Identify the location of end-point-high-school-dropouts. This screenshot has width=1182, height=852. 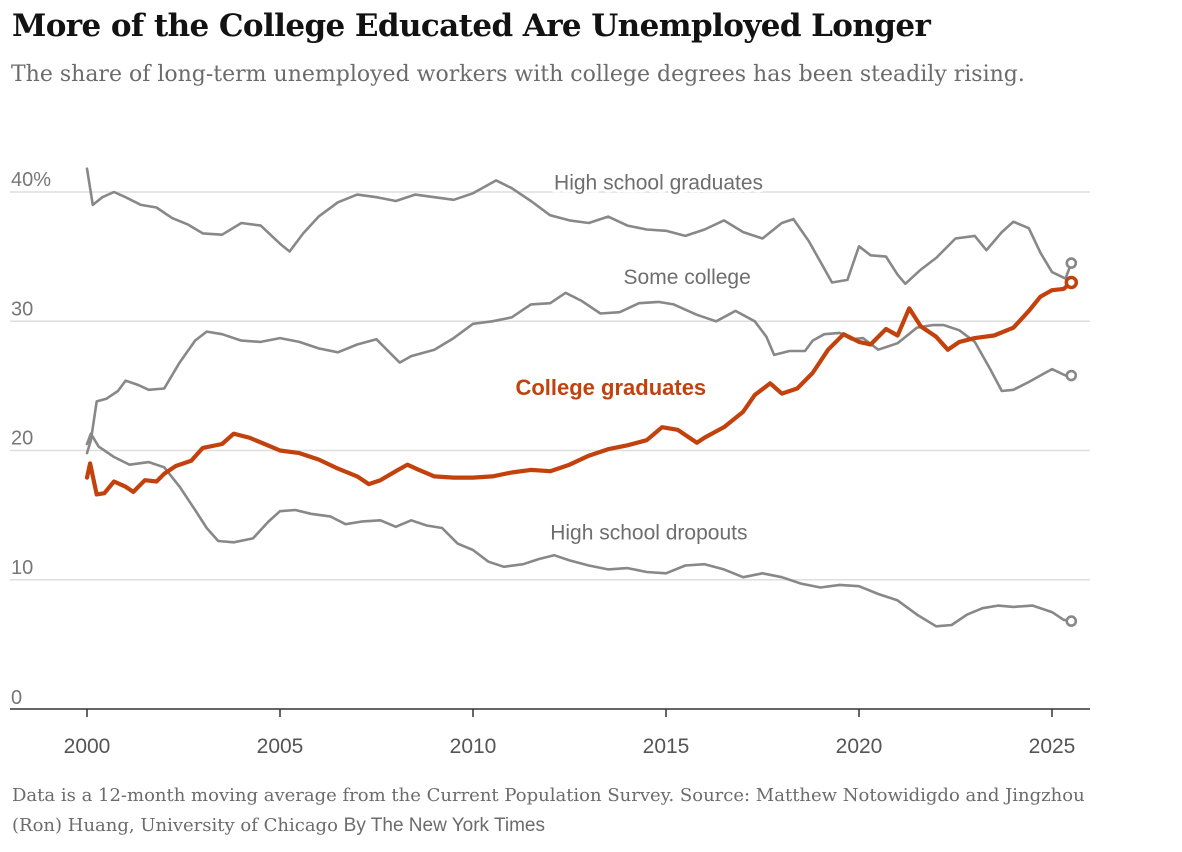
(1071, 621).